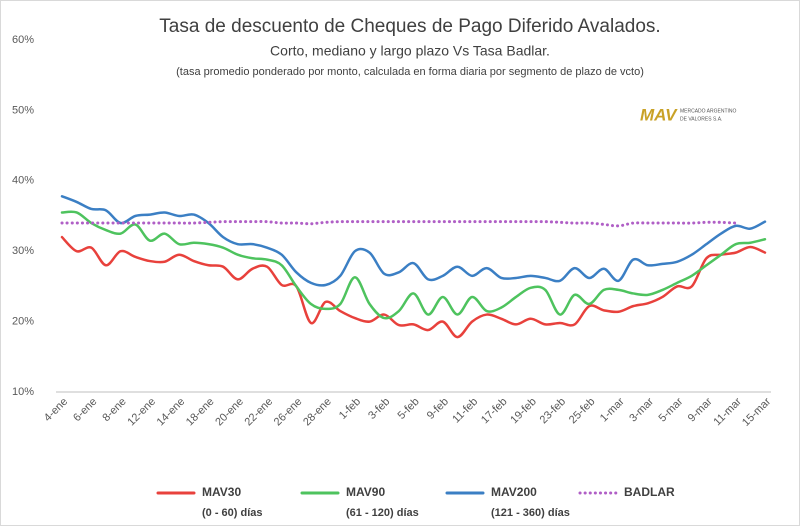  What do you see at coordinates (399, 224) in the screenshot?
I see `series-line` at bounding box center [399, 224].